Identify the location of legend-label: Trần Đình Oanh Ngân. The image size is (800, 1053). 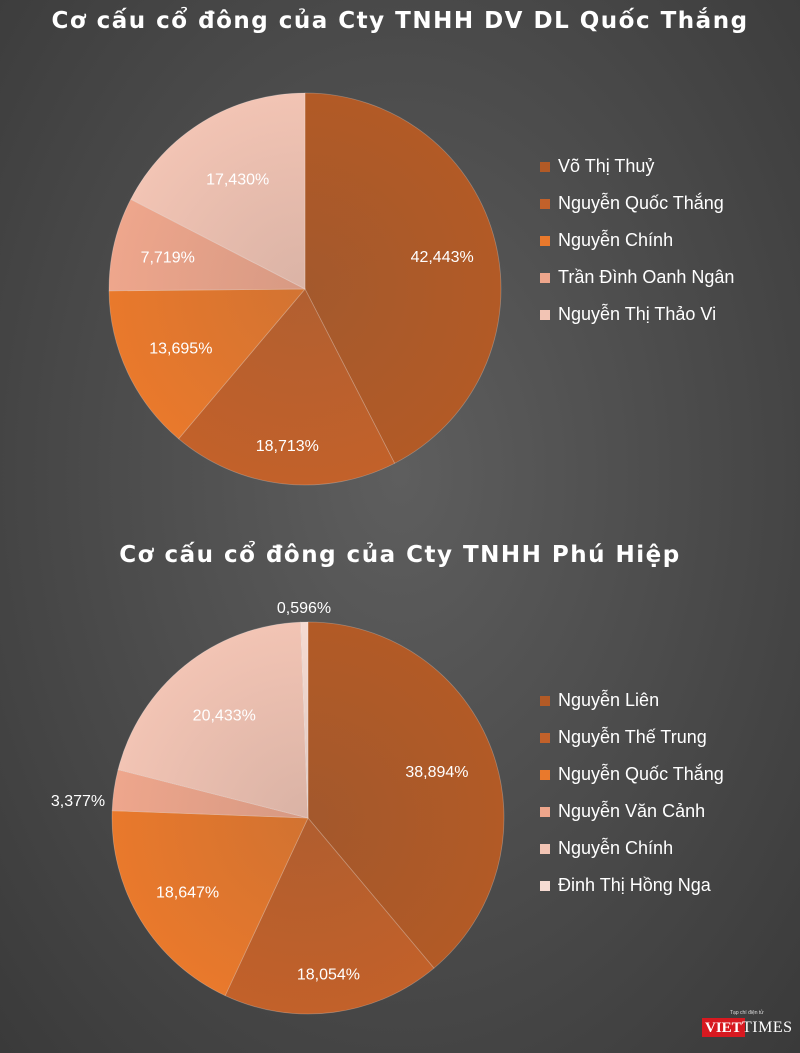
(646, 277).